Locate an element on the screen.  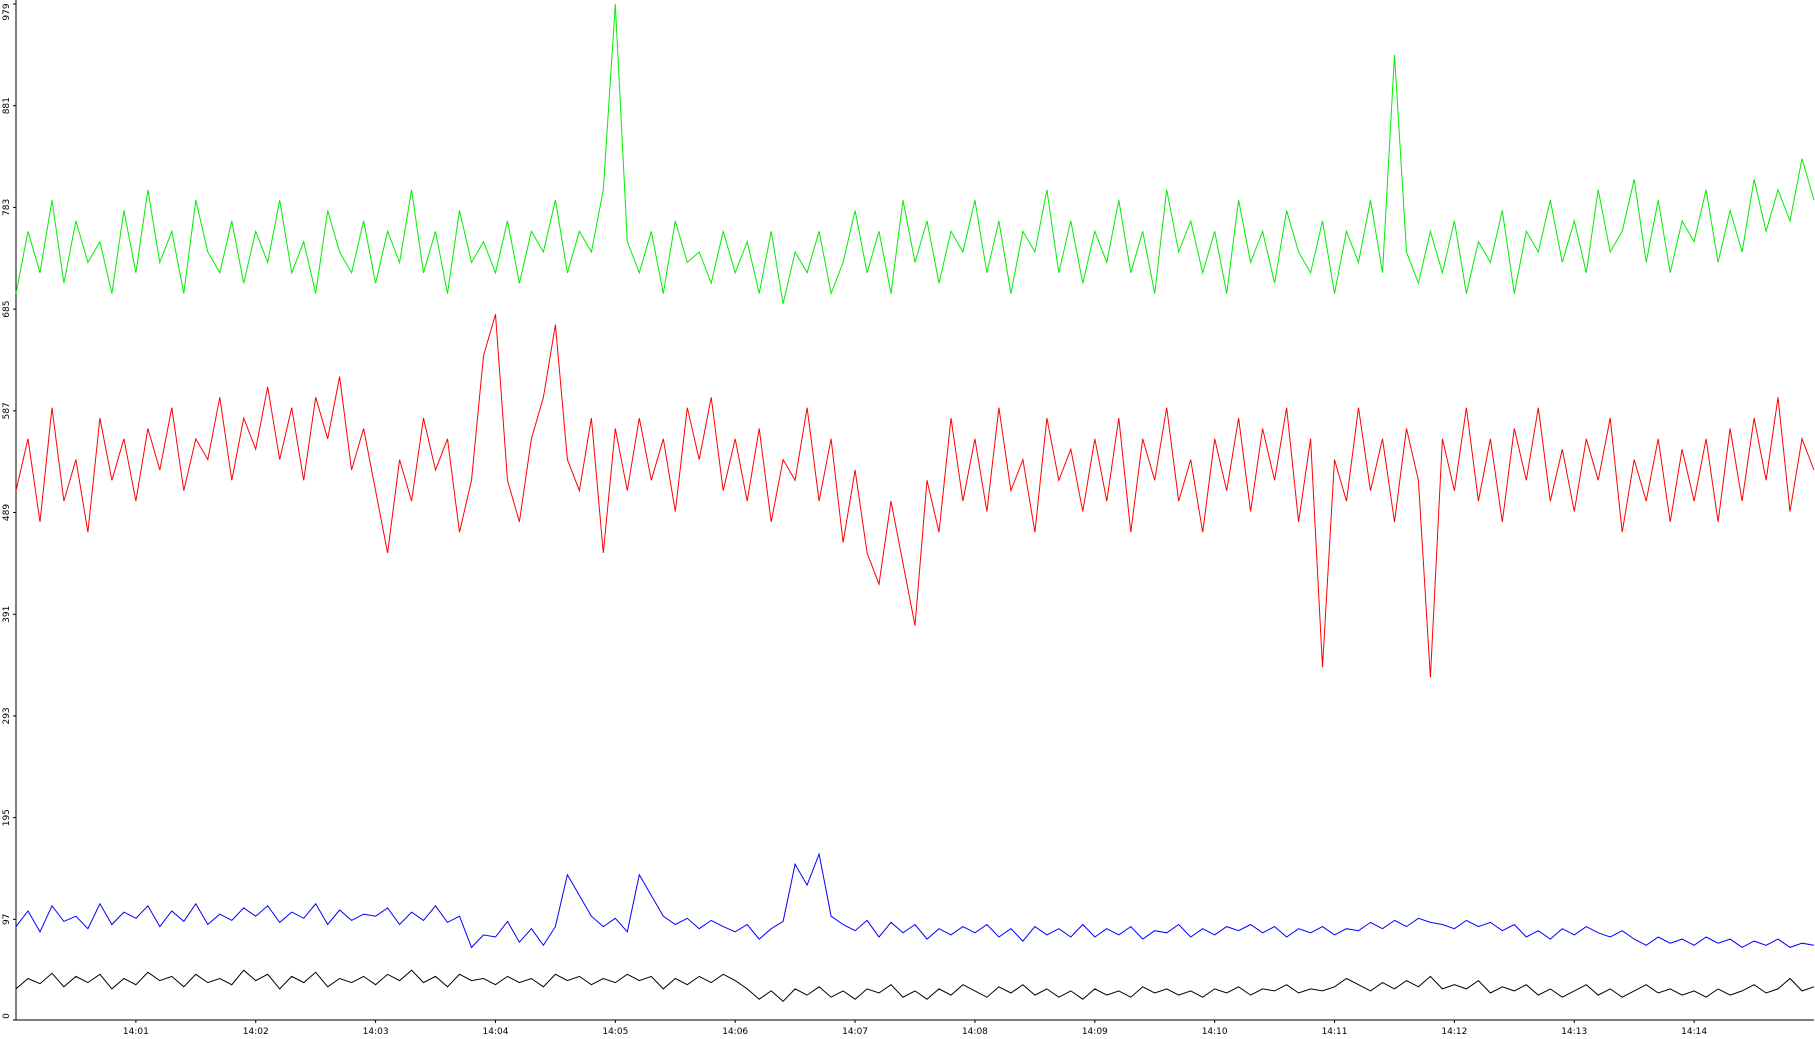
y-tick-label: 783 is located at coordinates (7, 207).